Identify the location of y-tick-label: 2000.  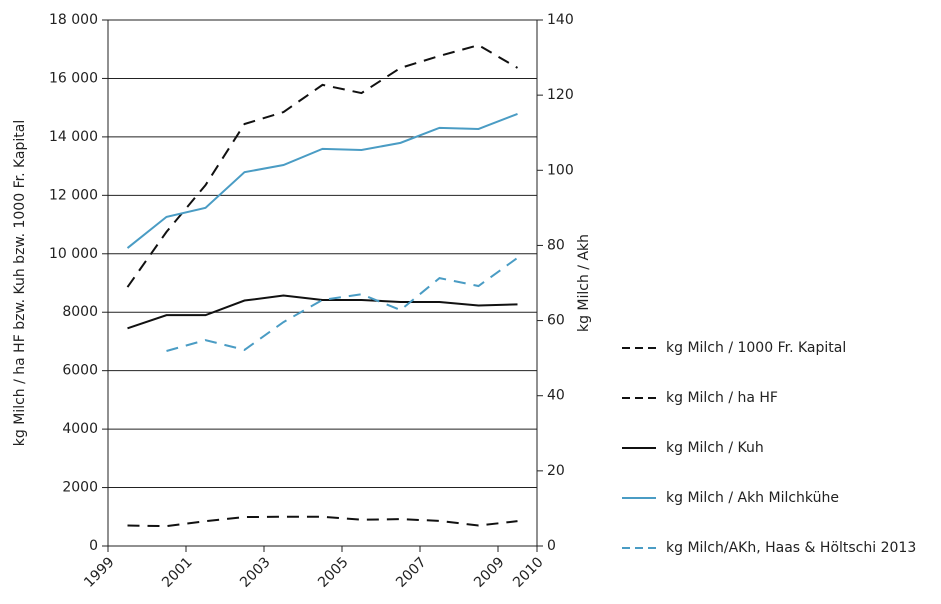
(80, 488).